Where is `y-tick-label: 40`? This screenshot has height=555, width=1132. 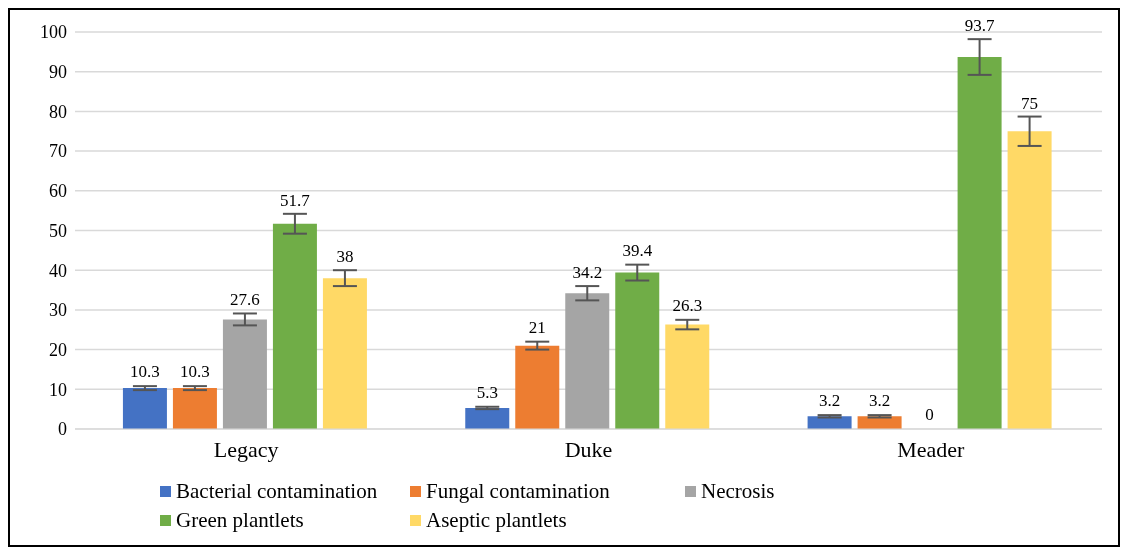 y-tick-label: 40 is located at coordinates (58, 270).